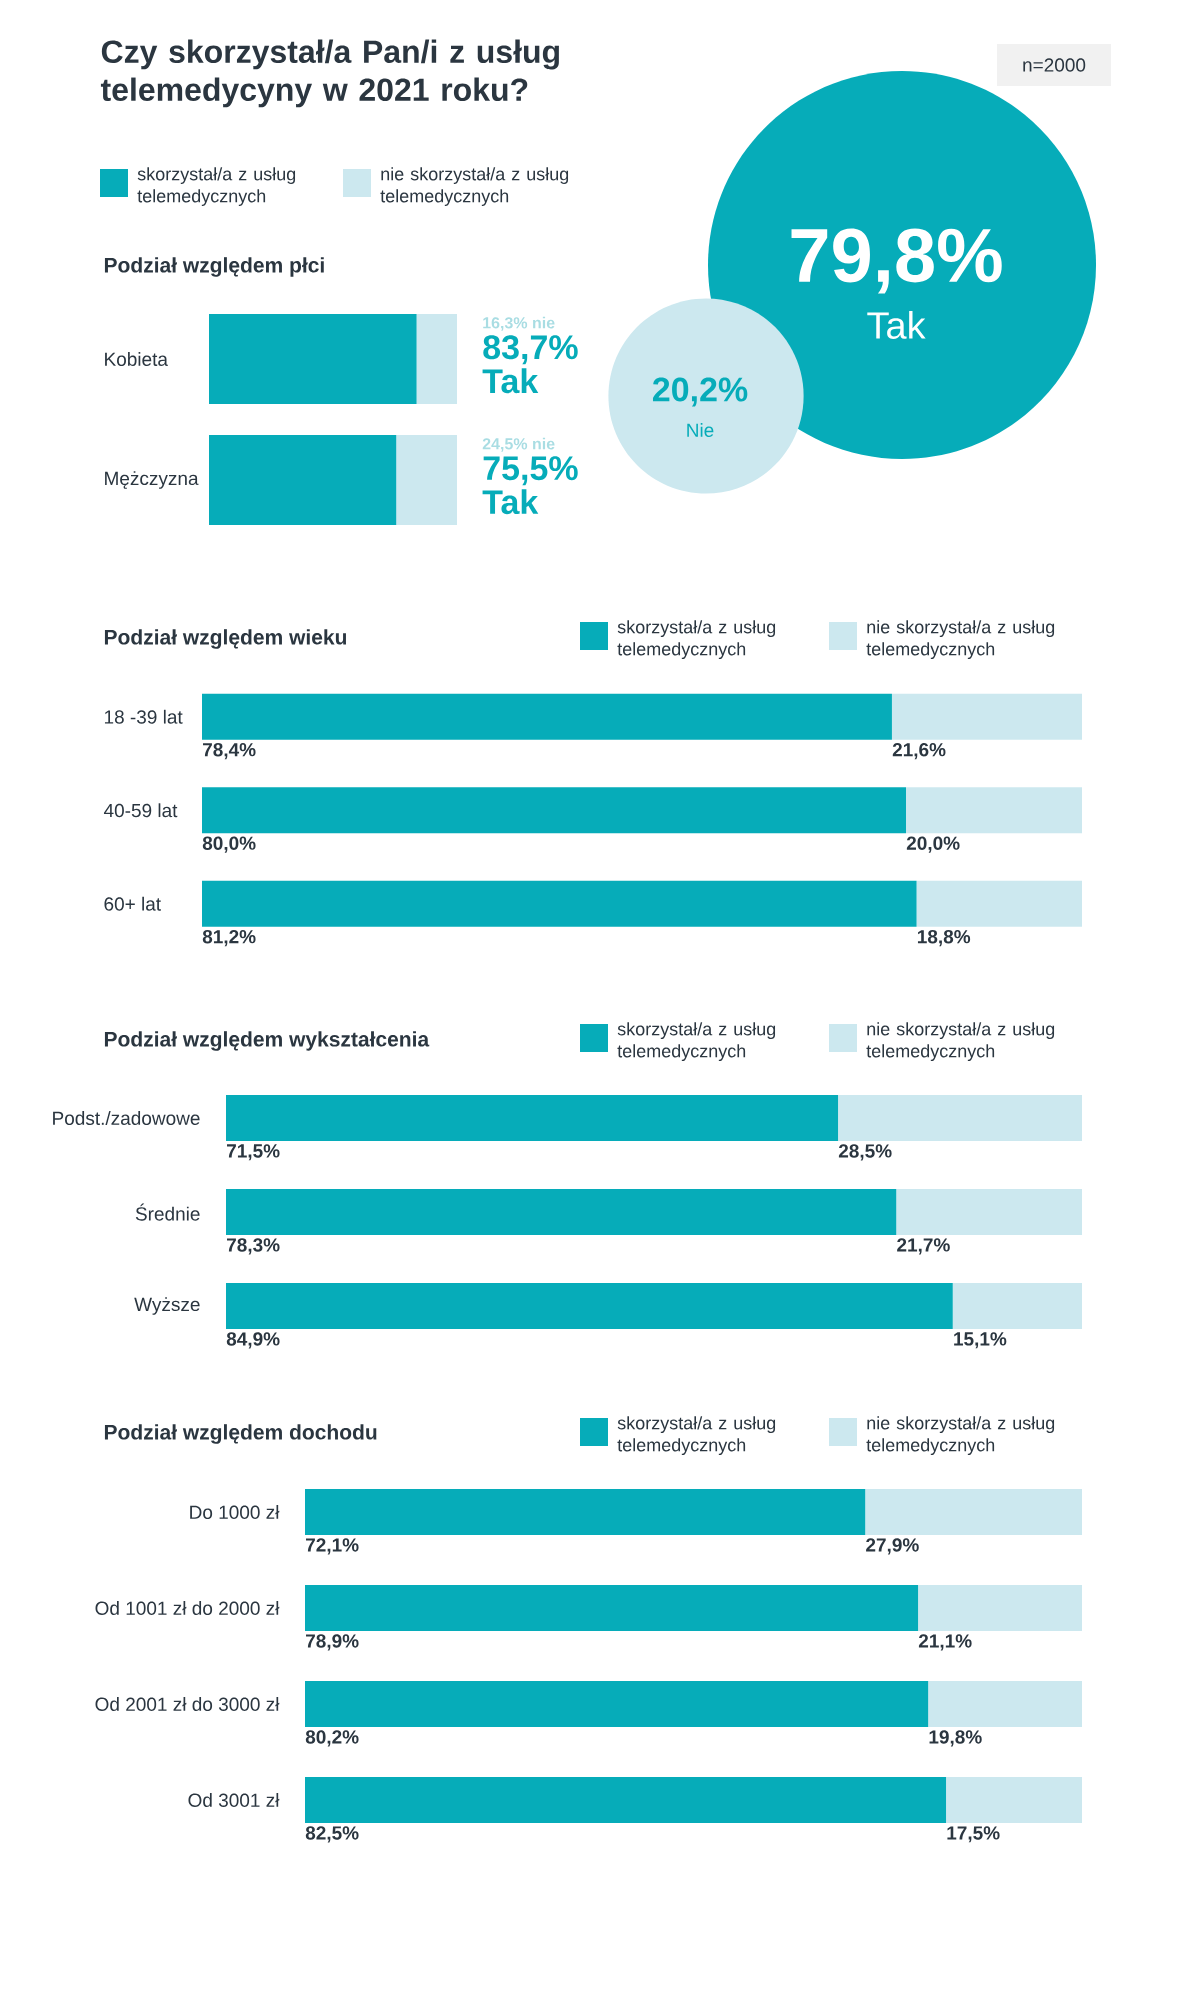  Describe the element at coordinates (332, 1546) in the screenshot. I see `data-label: 72,1%` at that location.